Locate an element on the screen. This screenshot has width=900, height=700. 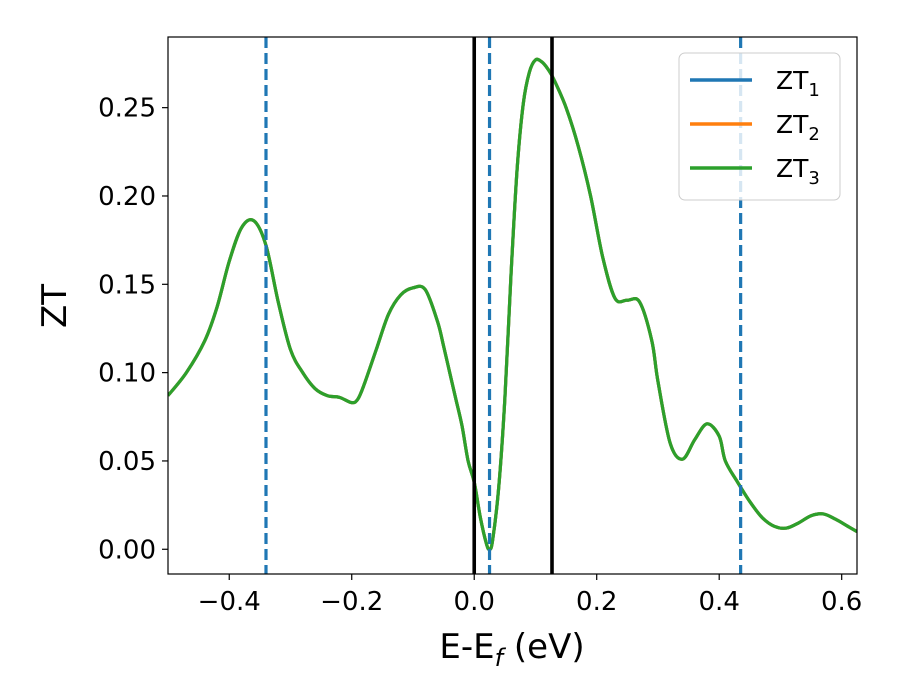
x-axis: −0.4 −0.2 0.0 0.2 0.4 0.6 is located at coordinates (530, 595).